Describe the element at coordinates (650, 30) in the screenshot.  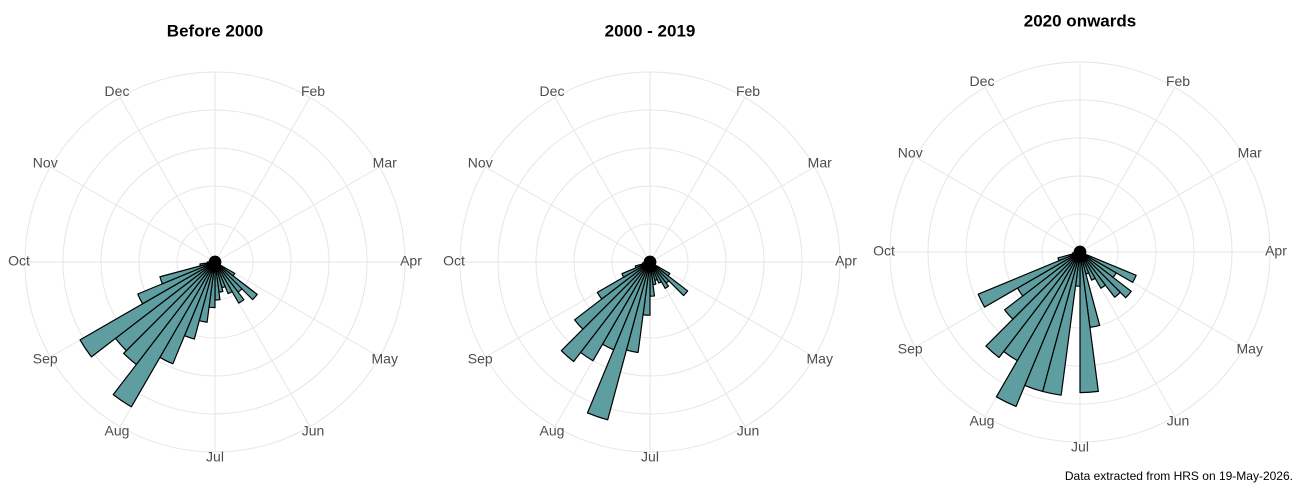
I see `chart-title: 2000 - 2019` at that location.